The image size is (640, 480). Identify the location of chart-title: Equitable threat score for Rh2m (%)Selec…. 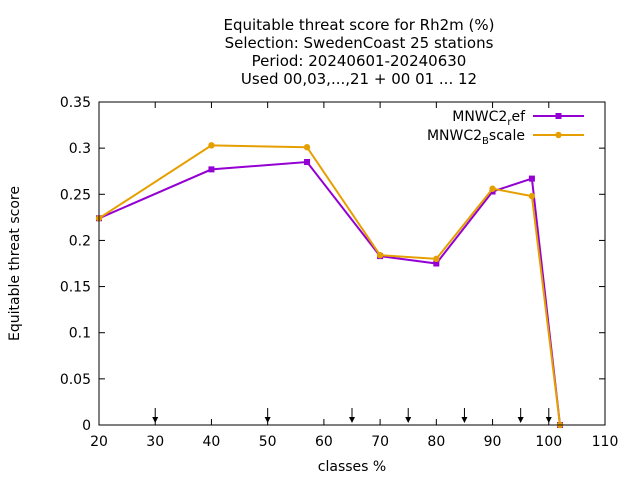
(358, 52).